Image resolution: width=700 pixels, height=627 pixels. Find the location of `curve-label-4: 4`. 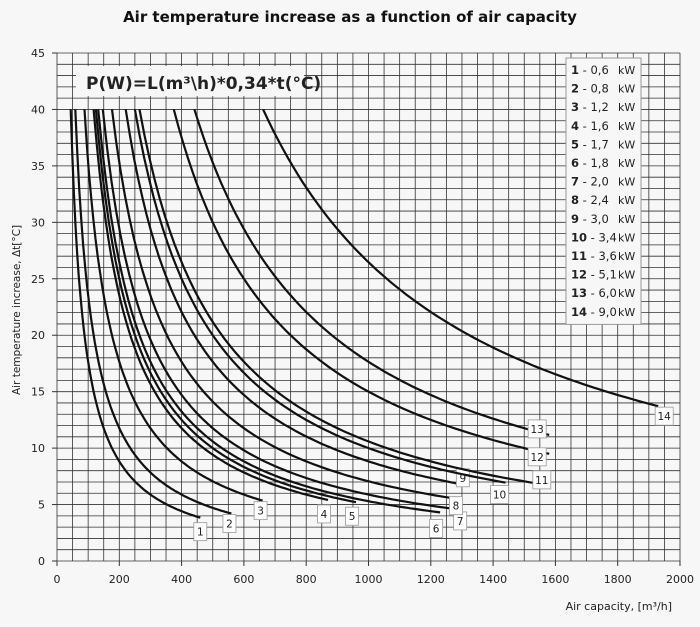

curve-label-4: 4 is located at coordinates (324, 515).